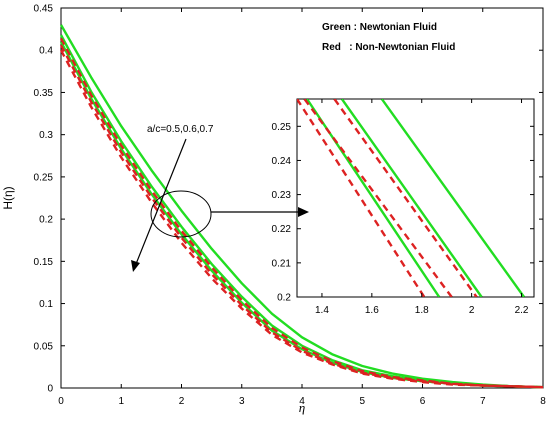 The height and width of the screenshot is (444, 546). Describe the element at coordinates (182, 401) in the screenshot. I see `x-tick-label: 2` at that location.